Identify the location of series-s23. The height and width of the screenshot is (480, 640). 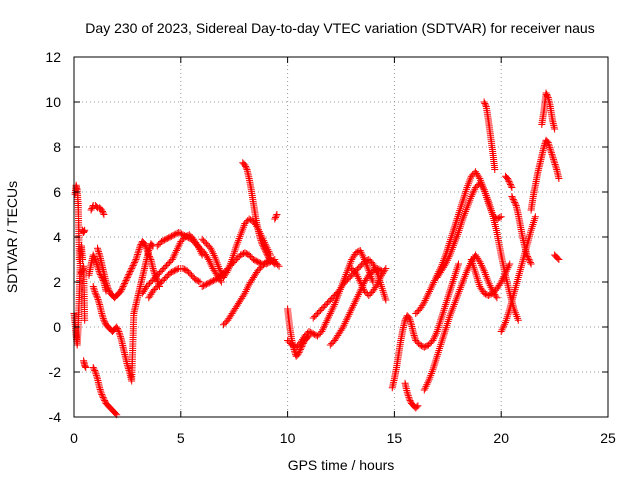
(369, 282).